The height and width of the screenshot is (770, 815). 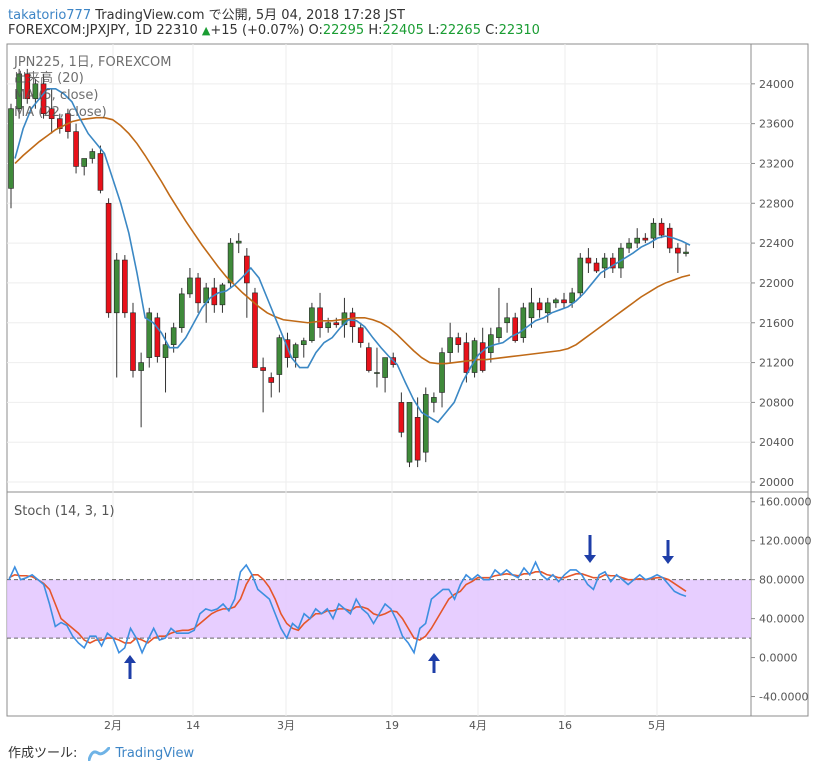 What do you see at coordinates (43, 753) in the screenshot?
I see `footer-tool-label: 作成ツール:` at bounding box center [43, 753].